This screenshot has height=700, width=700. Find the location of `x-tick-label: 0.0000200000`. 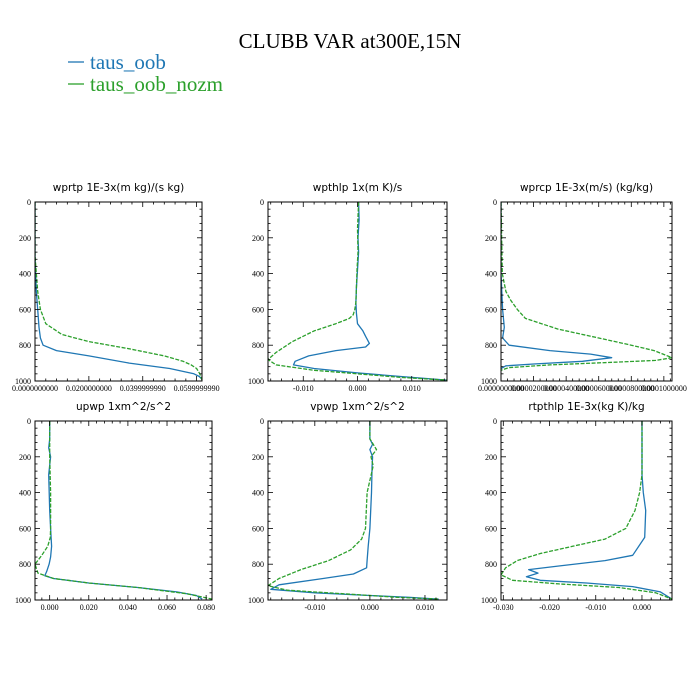

x-tick-label: 0.0000200000 is located at coordinates (534, 388).